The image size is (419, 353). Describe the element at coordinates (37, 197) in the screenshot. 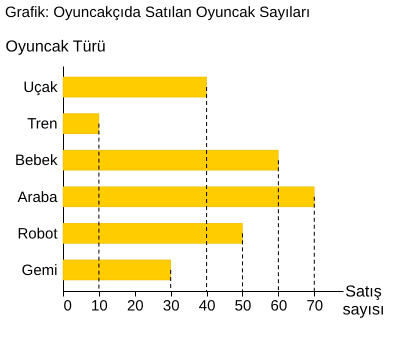

I see `y-tick-label: Araba` at that location.